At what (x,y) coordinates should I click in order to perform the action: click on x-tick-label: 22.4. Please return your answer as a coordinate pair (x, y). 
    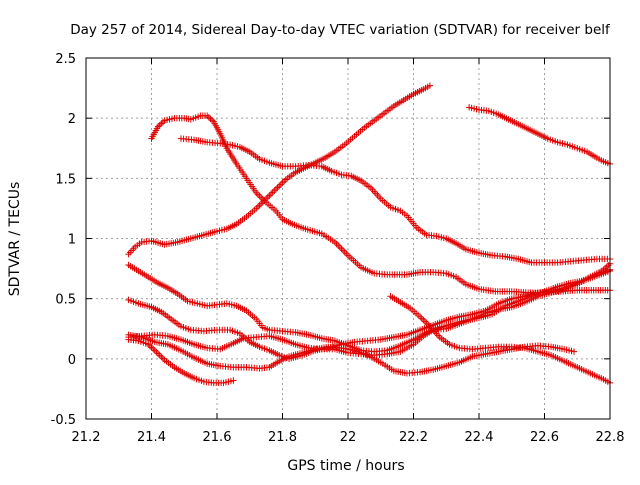
    Looking at the image, I should click on (479, 437).